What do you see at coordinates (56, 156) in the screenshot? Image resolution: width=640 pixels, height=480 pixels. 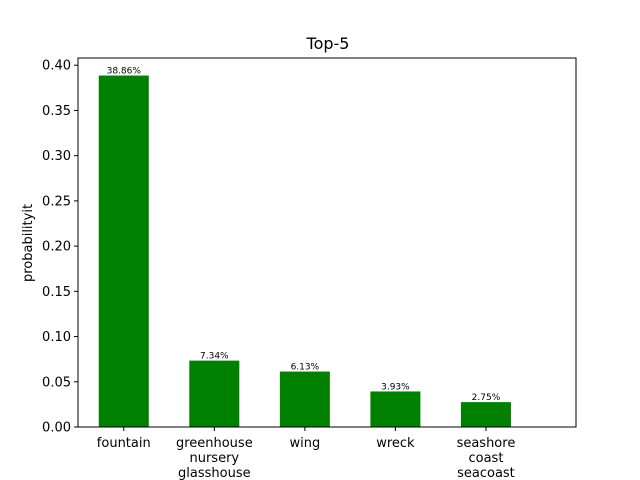 I see `y-tick-label: 0.30` at bounding box center [56, 156].